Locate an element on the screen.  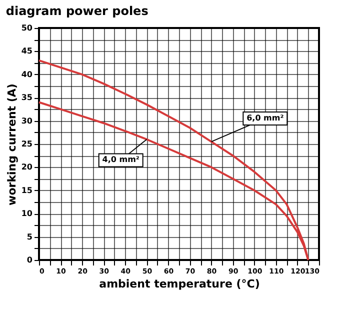
y-axis-title: working current (A) is located at coordinates (11, 145).